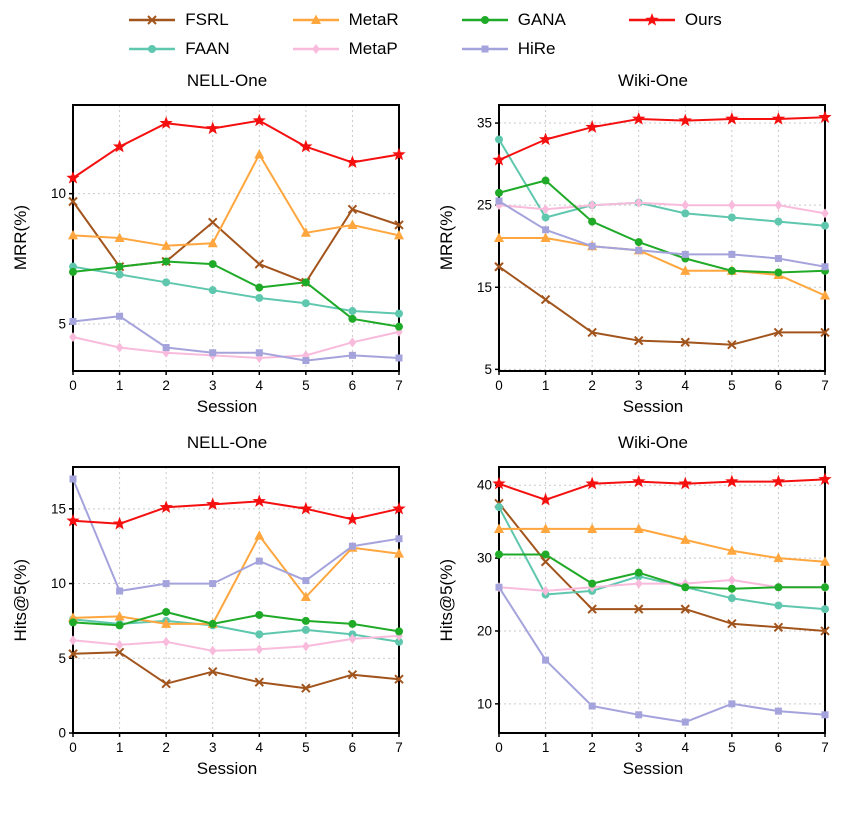 This screenshot has height=833, width=850. What do you see at coordinates (484, 558) in the screenshot?
I see `svg-text: 30` at bounding box center [484, 558].